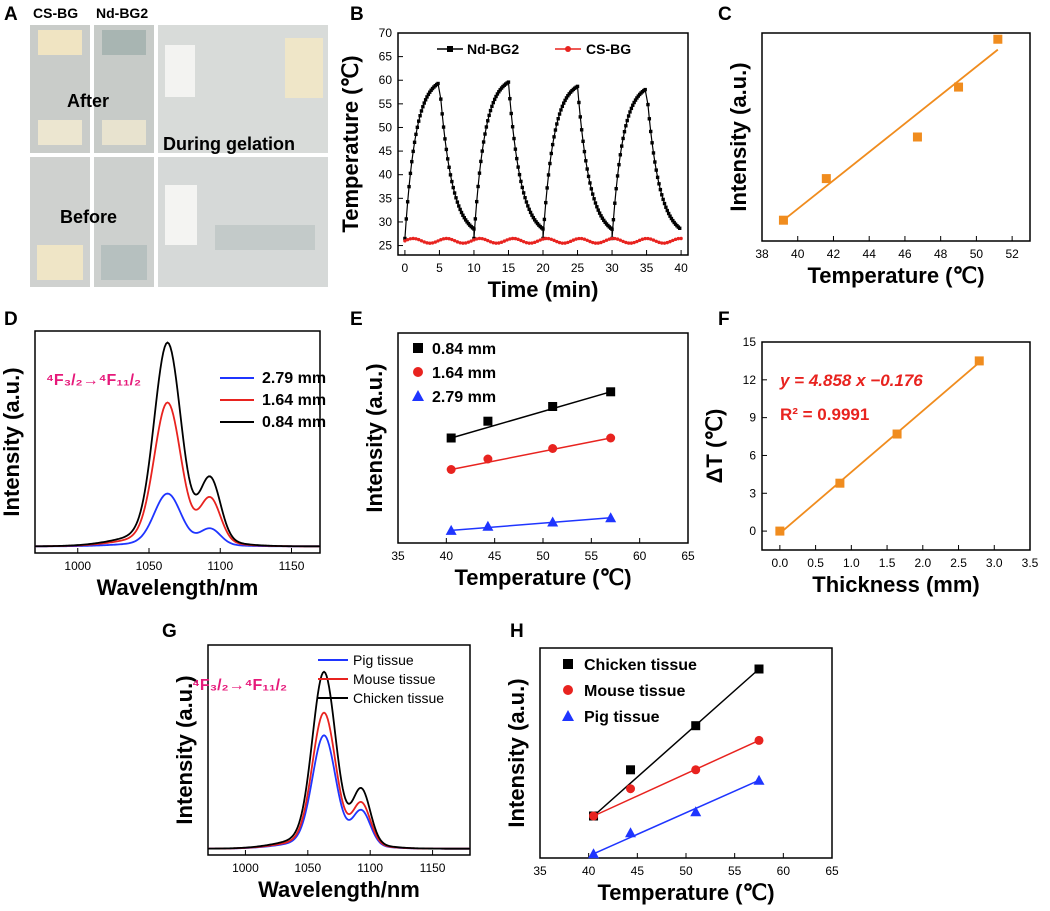  Describe the element at coordinates (169, 631) in the screenshot. I see `panel-label-g: G` at that location.